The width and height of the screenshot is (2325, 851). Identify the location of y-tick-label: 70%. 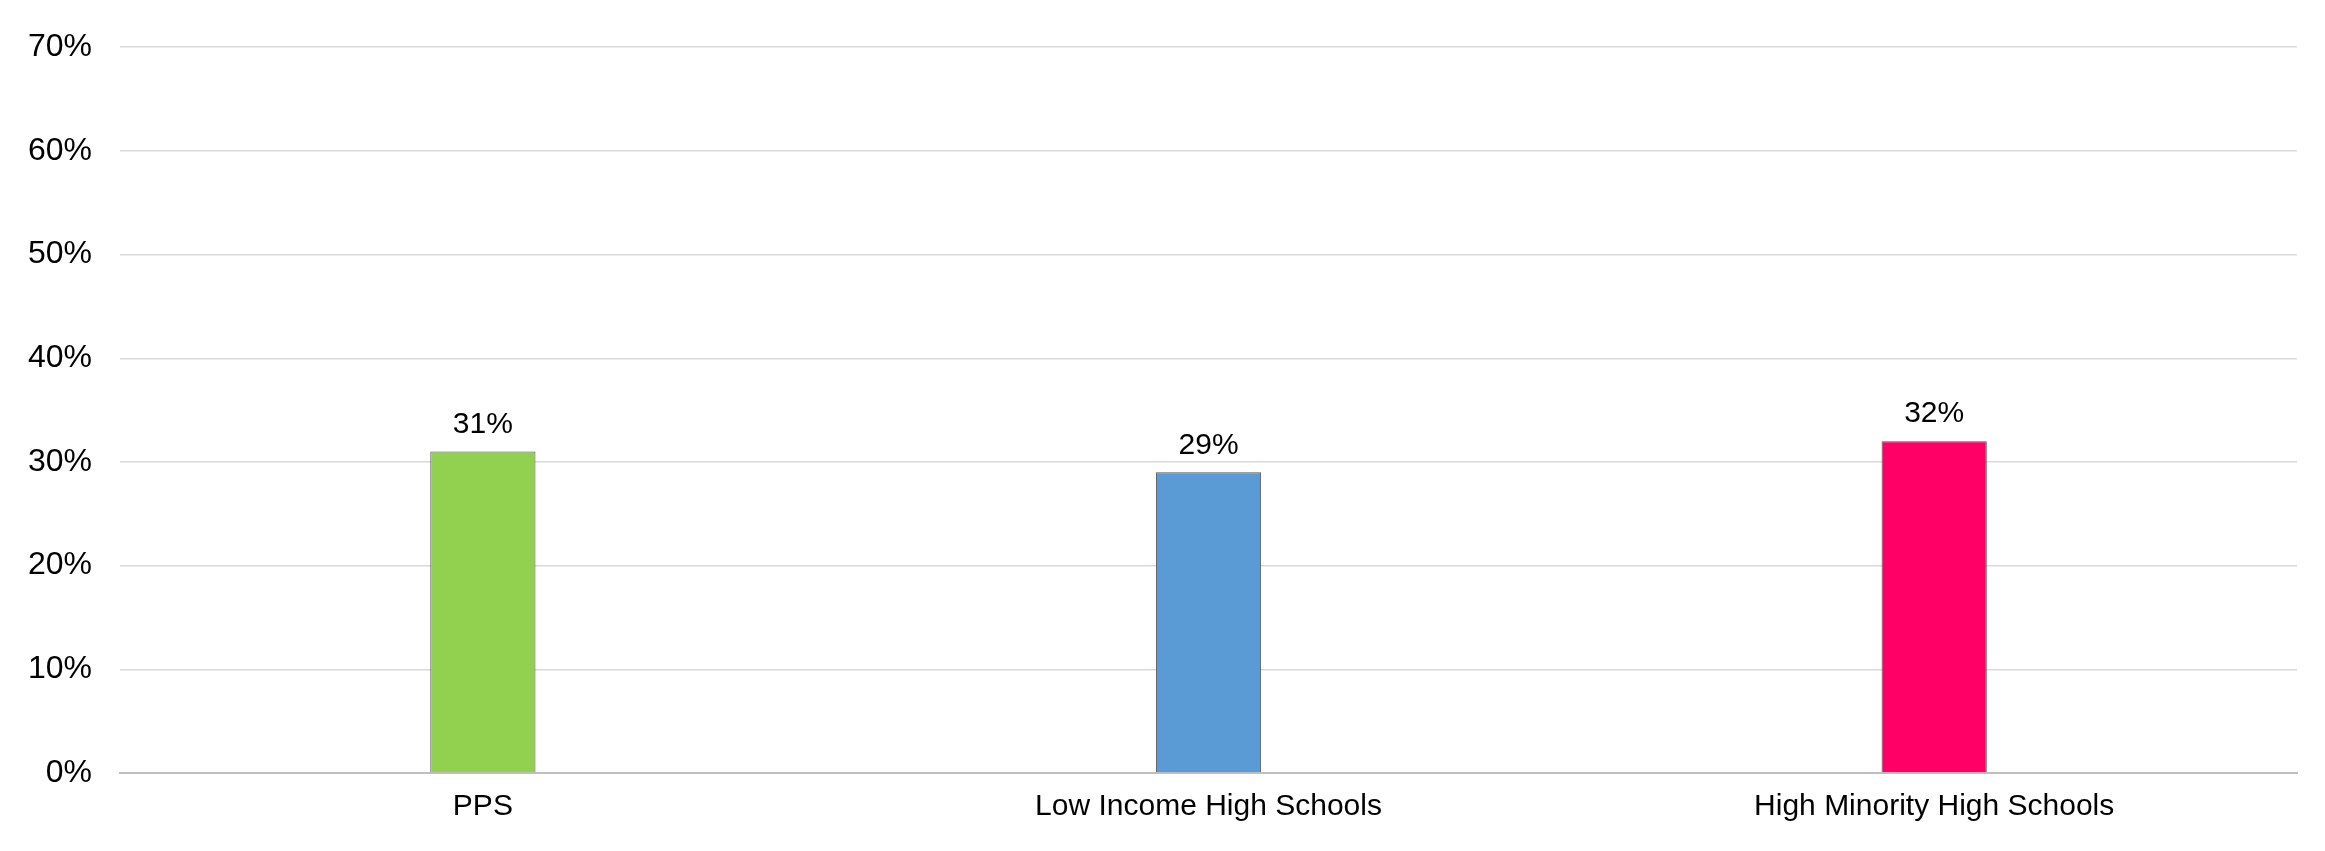
(60, 45).